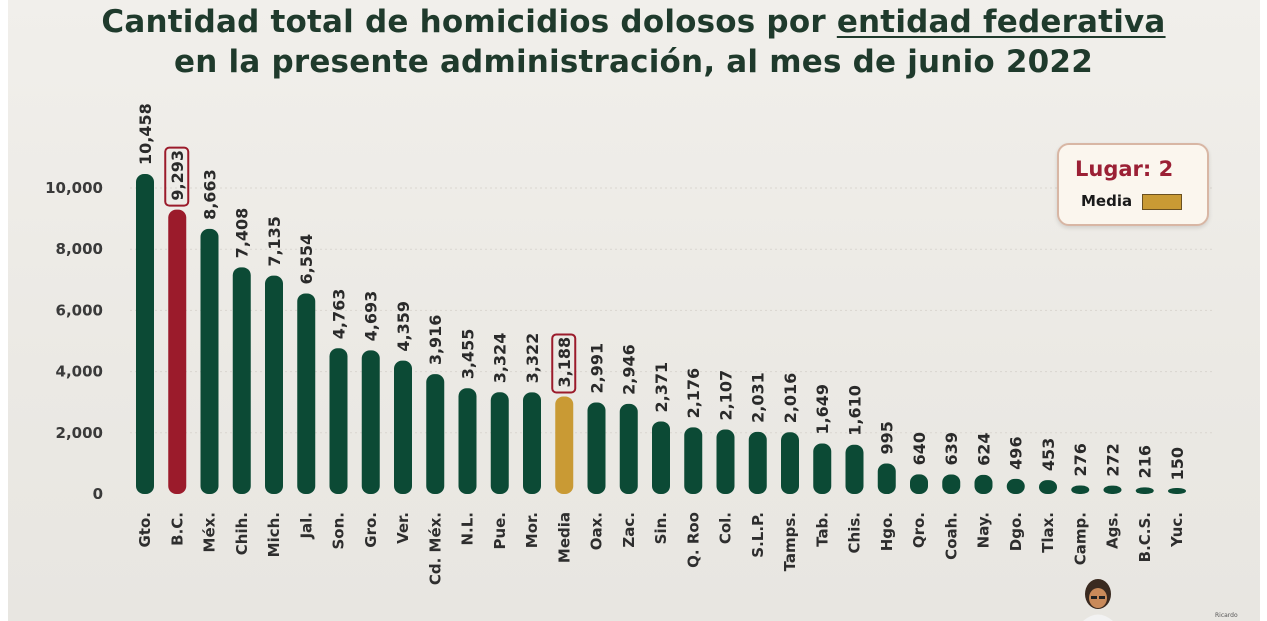 The height and width of the screenshot is (621, 1267). Describe the element at coordinates (403, 528) in the screenshot. I see `category-label: Ver.` at that location.